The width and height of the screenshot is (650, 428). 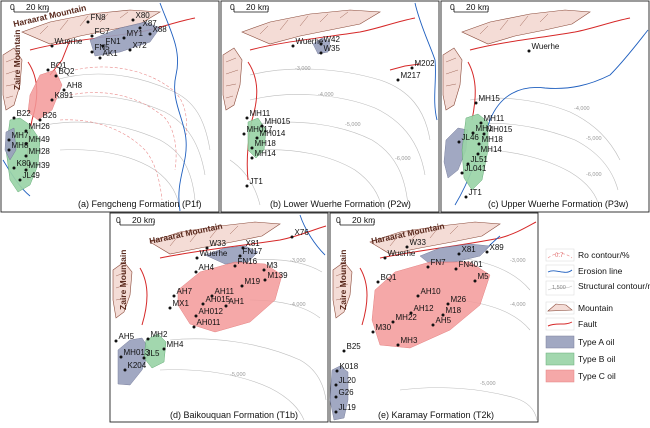 What do you see at coordinates (99, 17) in the screenshot?
I see `well-label: FN8` at bounding box center [99, 17].